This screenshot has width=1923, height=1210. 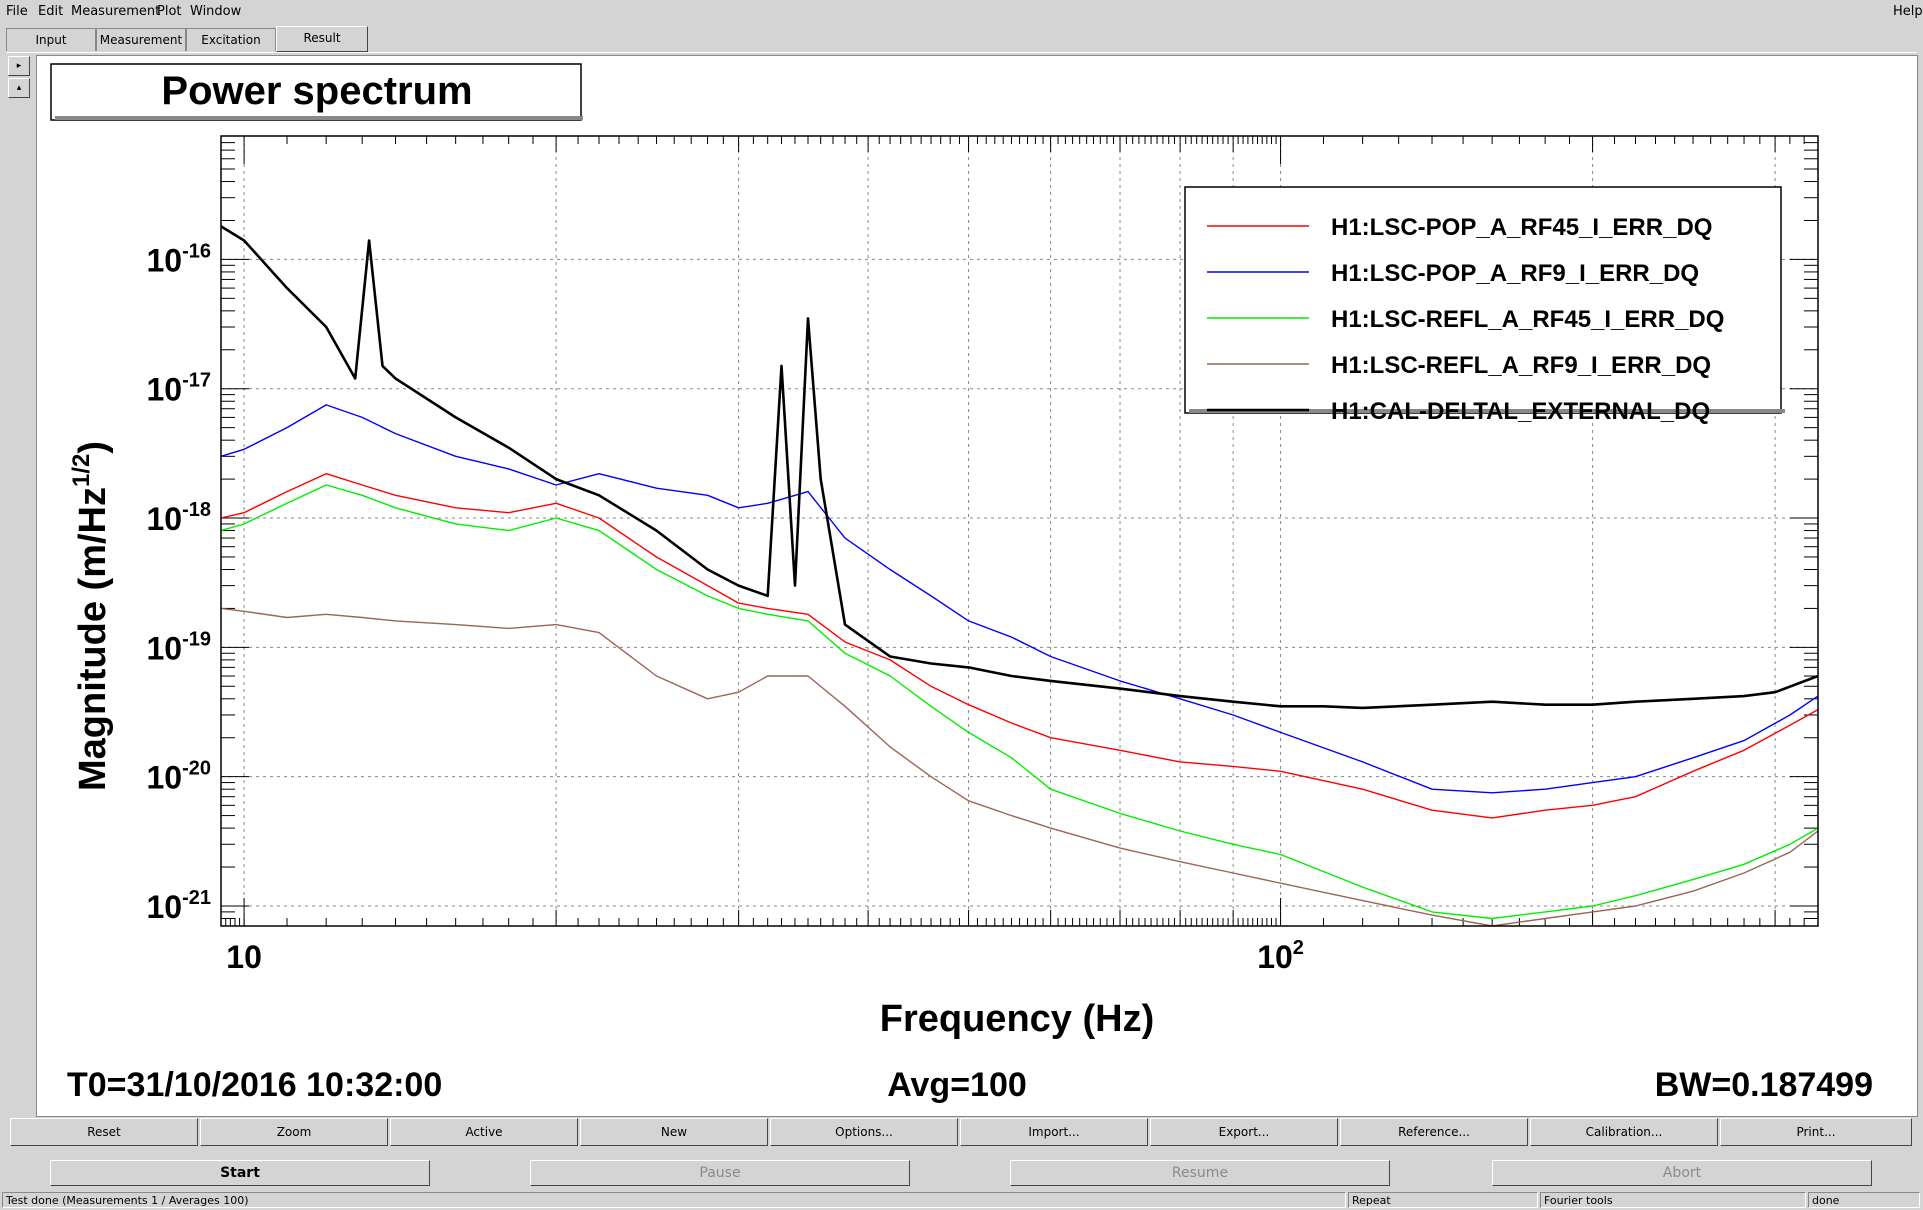 What do you see at coordinates (319, 118) in the screenshot?
I see `title-box-shadow` at bounding box center [319, 118].